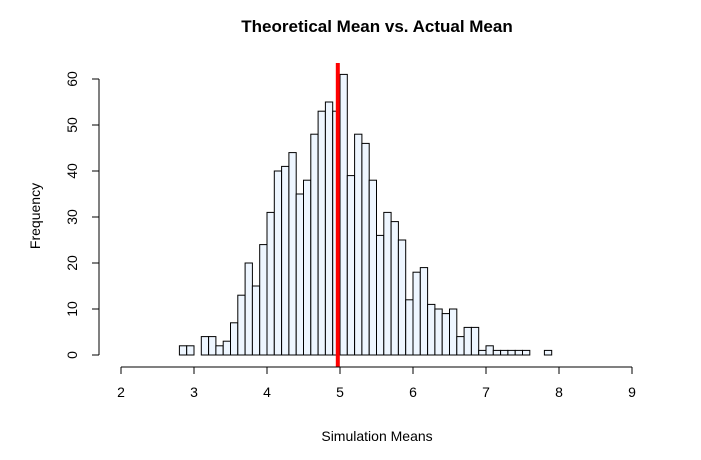 This screenshot has width=701, height=460. What do you see at coordinates (559, 392) in the screenshot?
I see `x-tick-label: 8` at bounding box center [559, 392].